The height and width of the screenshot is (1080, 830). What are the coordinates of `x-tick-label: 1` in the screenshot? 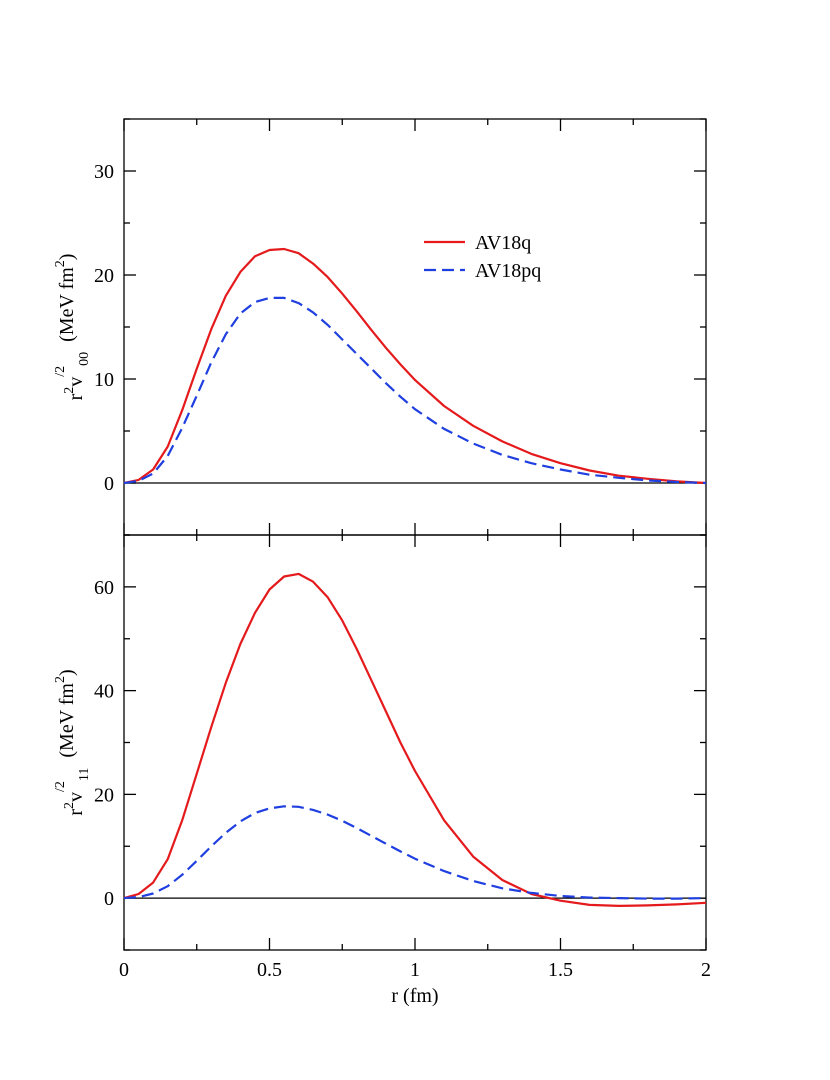 It's located at (415, 970).